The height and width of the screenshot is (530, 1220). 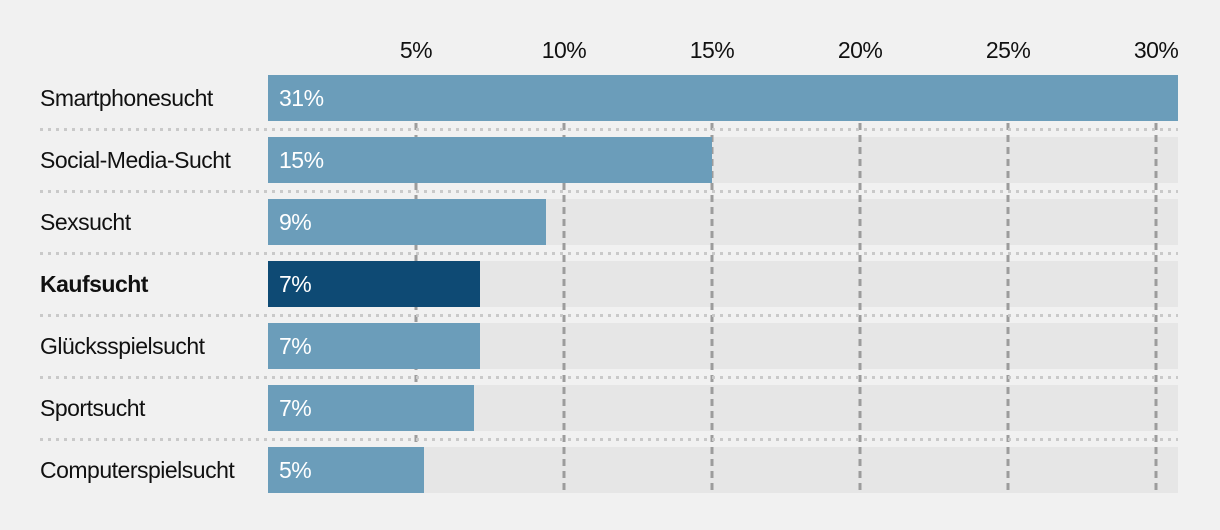 I want to click on bar: 31%, so click(x=723, y=98).